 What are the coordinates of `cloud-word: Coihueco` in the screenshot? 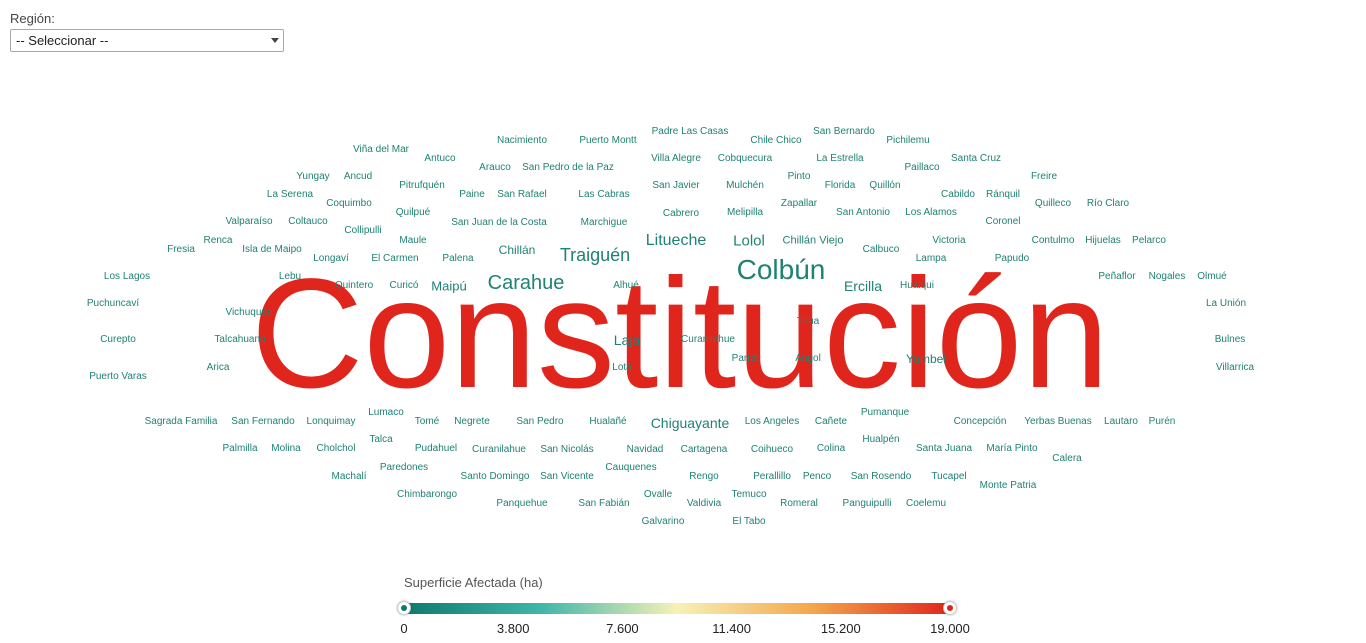 It's located at (772, 449).